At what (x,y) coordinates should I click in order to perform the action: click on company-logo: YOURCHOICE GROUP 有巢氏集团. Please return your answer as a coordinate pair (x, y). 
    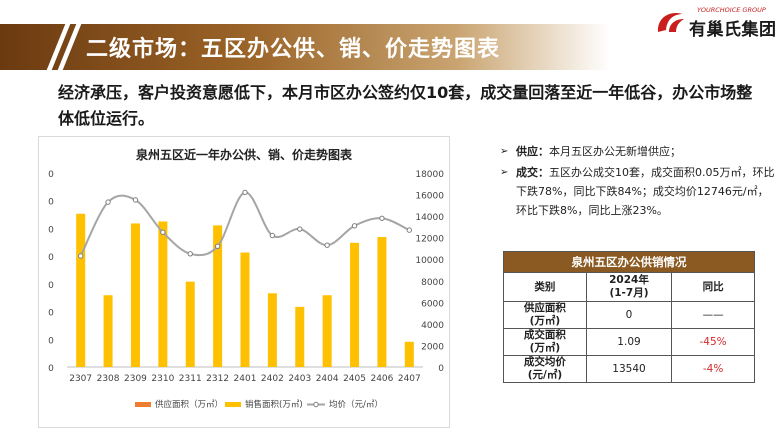
    Looking at the image, I should click on (716, 23).